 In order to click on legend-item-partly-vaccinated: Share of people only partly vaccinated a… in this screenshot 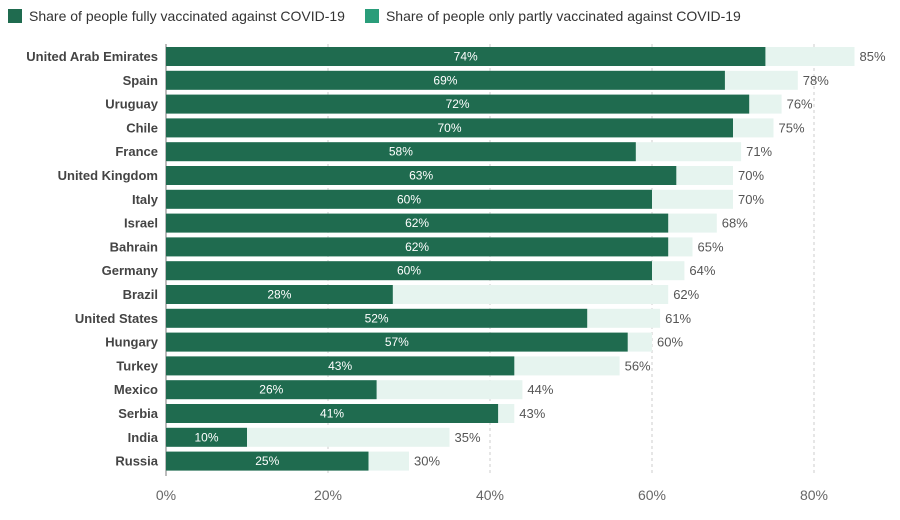, I will do `click(552, 16)`.